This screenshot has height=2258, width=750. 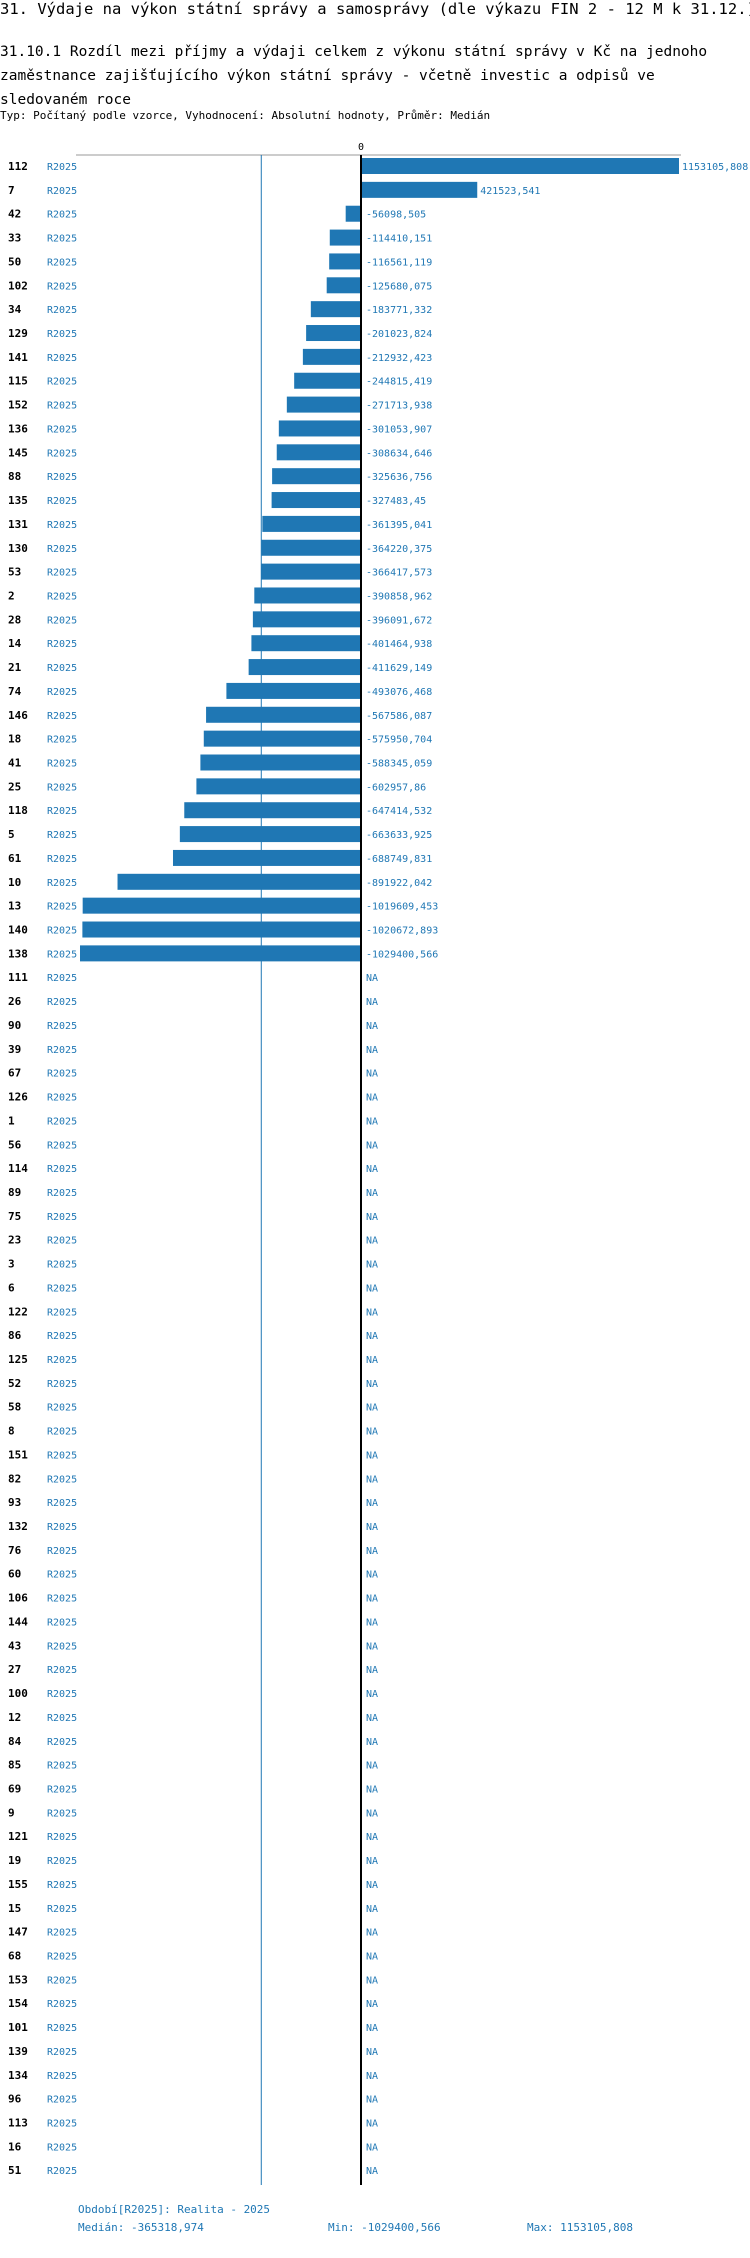 What do you see at coordinates (14, 1478) in the screenshot?
I see `row-id-label: 82` at bounding box center [14, 1478].